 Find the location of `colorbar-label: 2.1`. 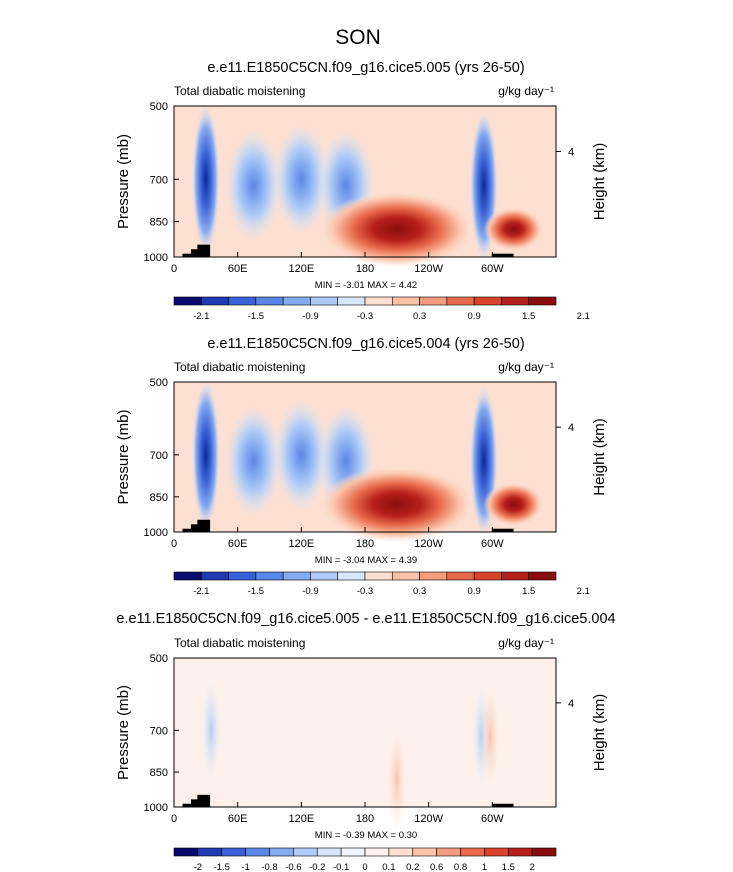

colorbar-label: 2.1 is located at coordinates (583, 316).